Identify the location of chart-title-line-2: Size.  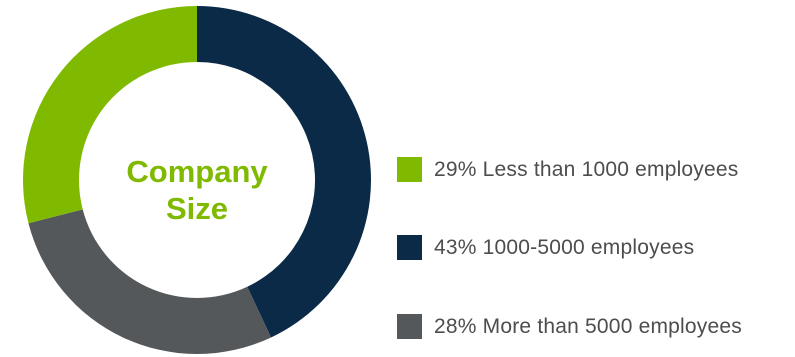
(197, 208).